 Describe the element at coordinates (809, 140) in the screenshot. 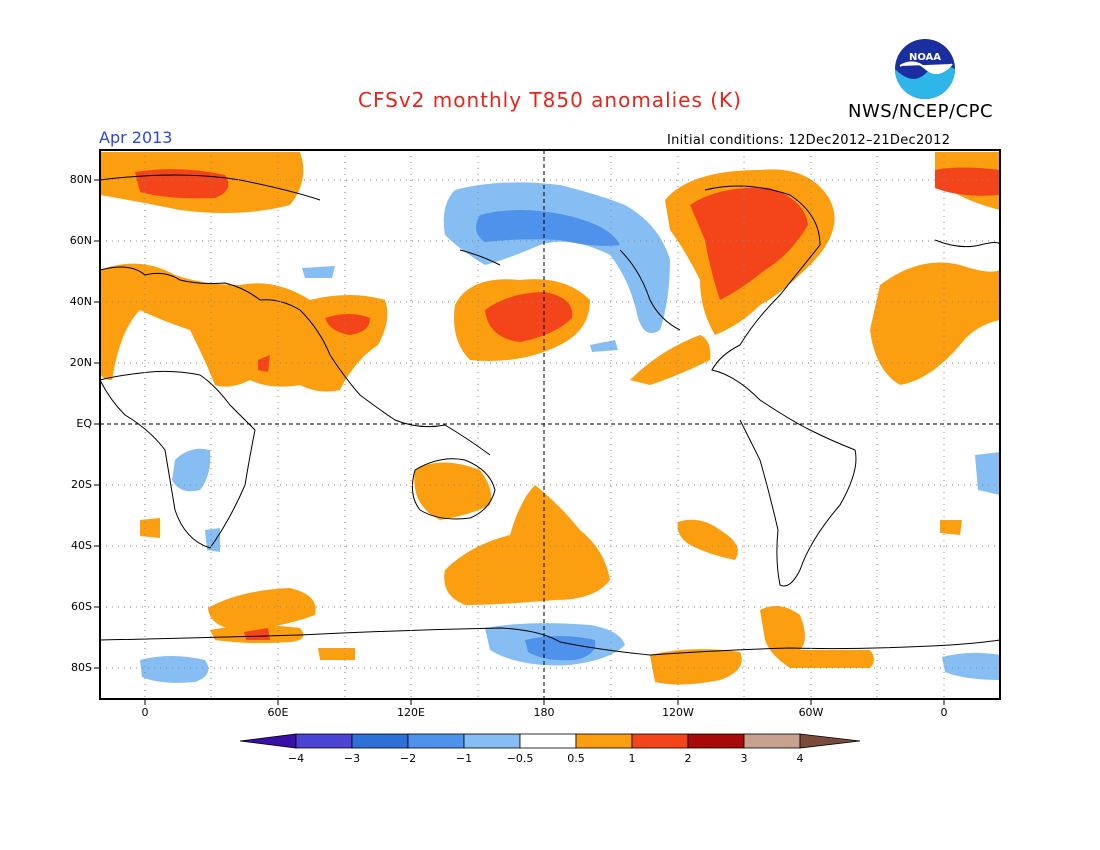

I see `initial-conditions: Initial conditions: 12Dec2012–21Dec2012` at that location.